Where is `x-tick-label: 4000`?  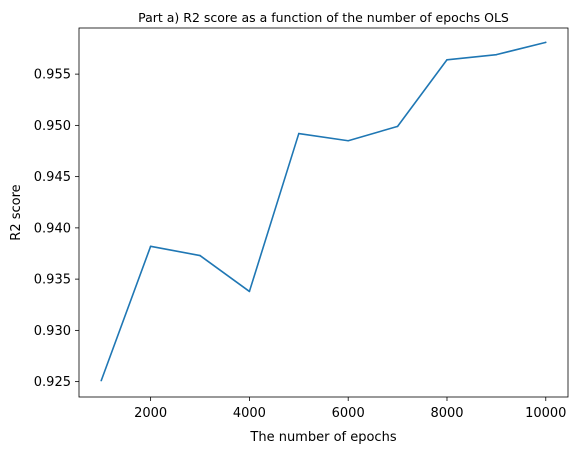 x-tick-label: 4000 is located at coordinates (249, 413).